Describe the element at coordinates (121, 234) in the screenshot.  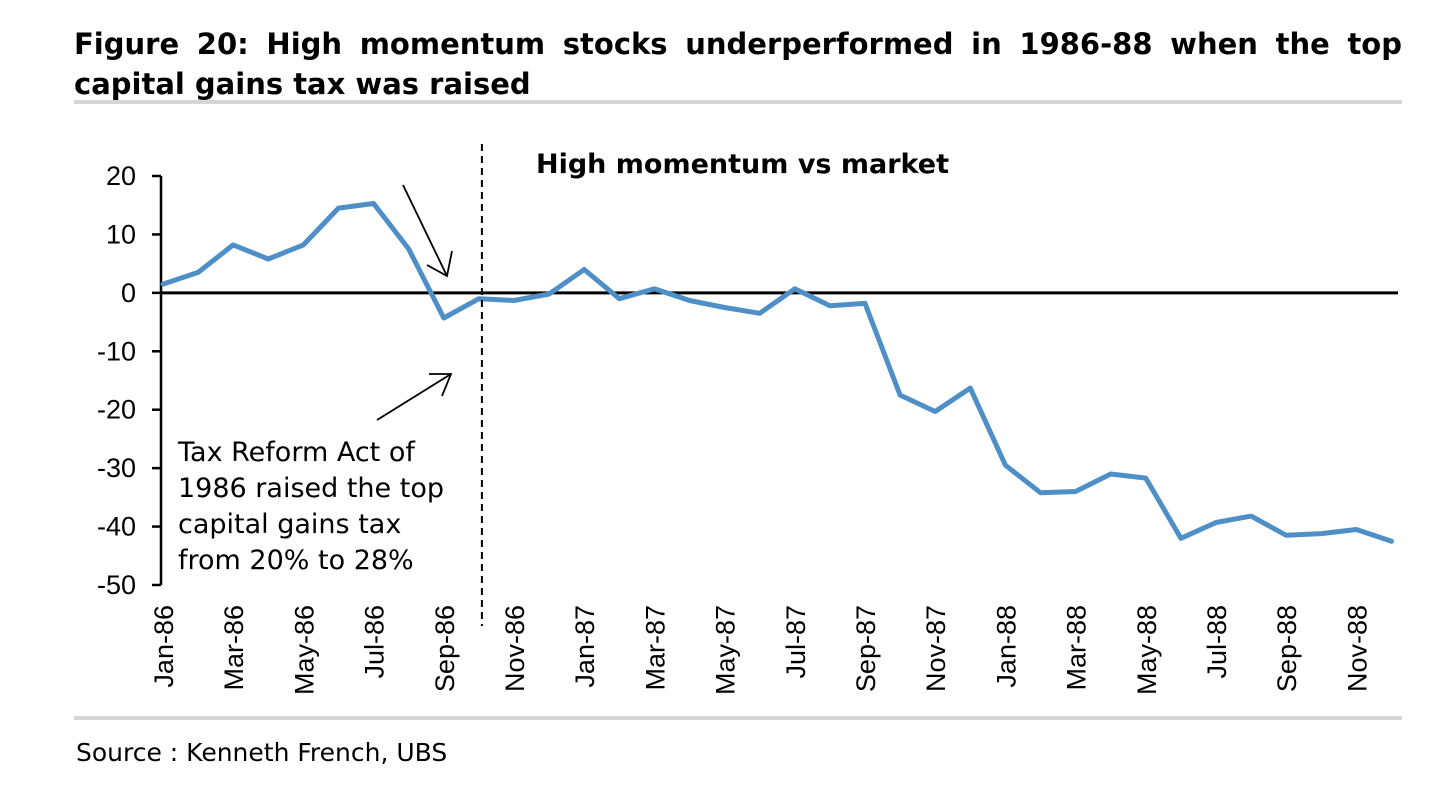
I see `y-tick-label: 10` at that location.